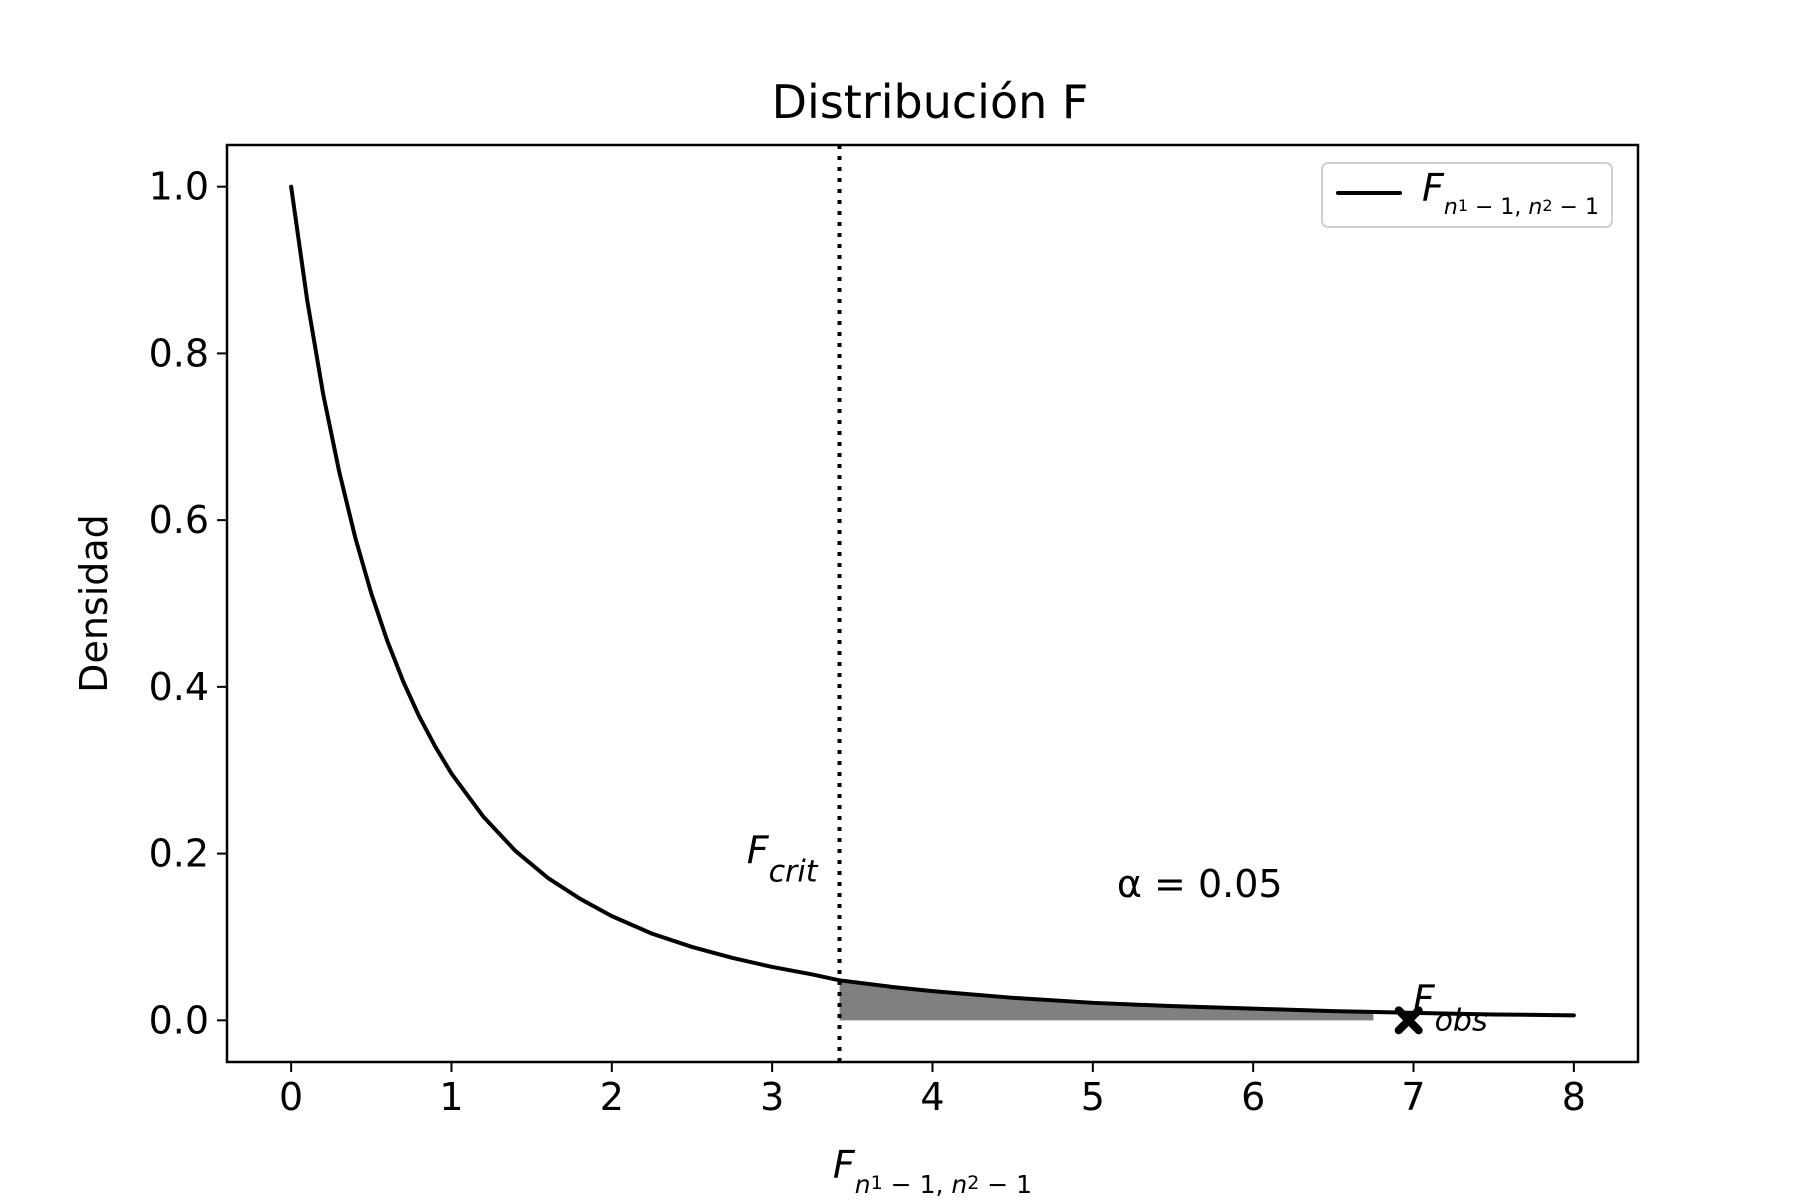  I want to click on y-tick-label: 0.2, so click(179, 854).